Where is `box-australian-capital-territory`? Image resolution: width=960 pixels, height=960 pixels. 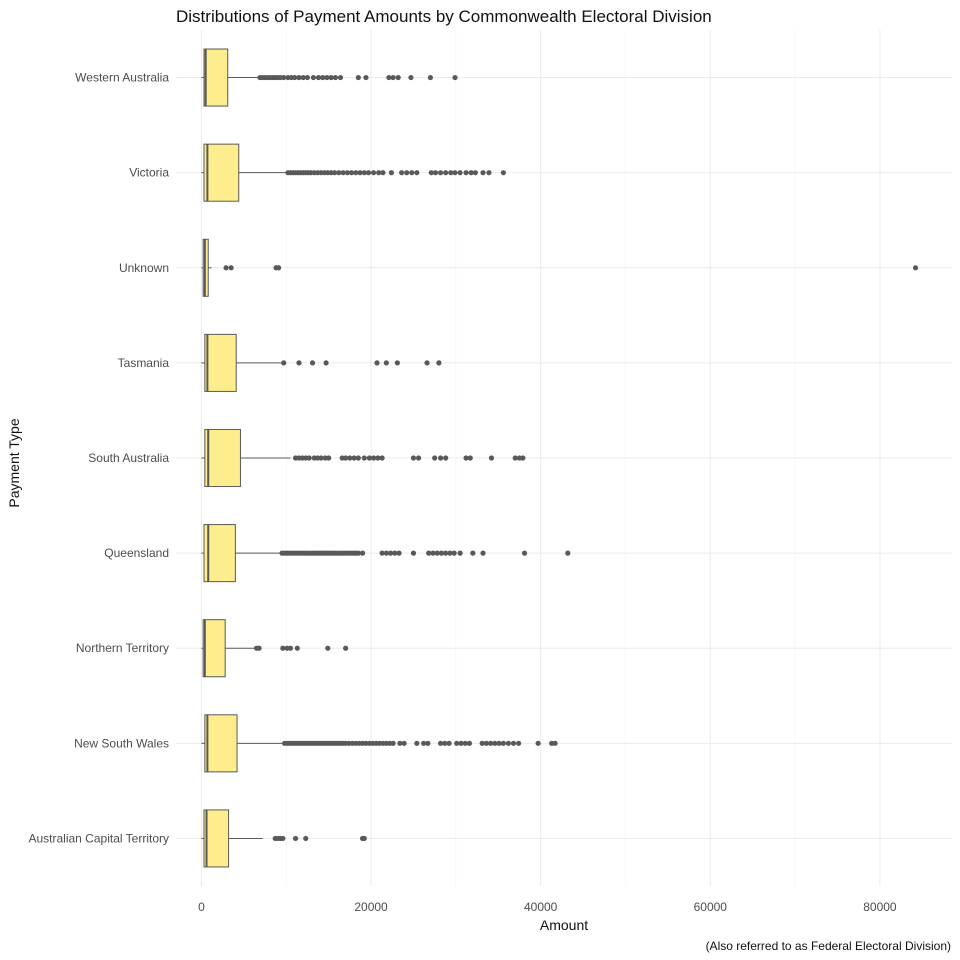 box-australian-capital-territory is located at coordinates (284, 838).